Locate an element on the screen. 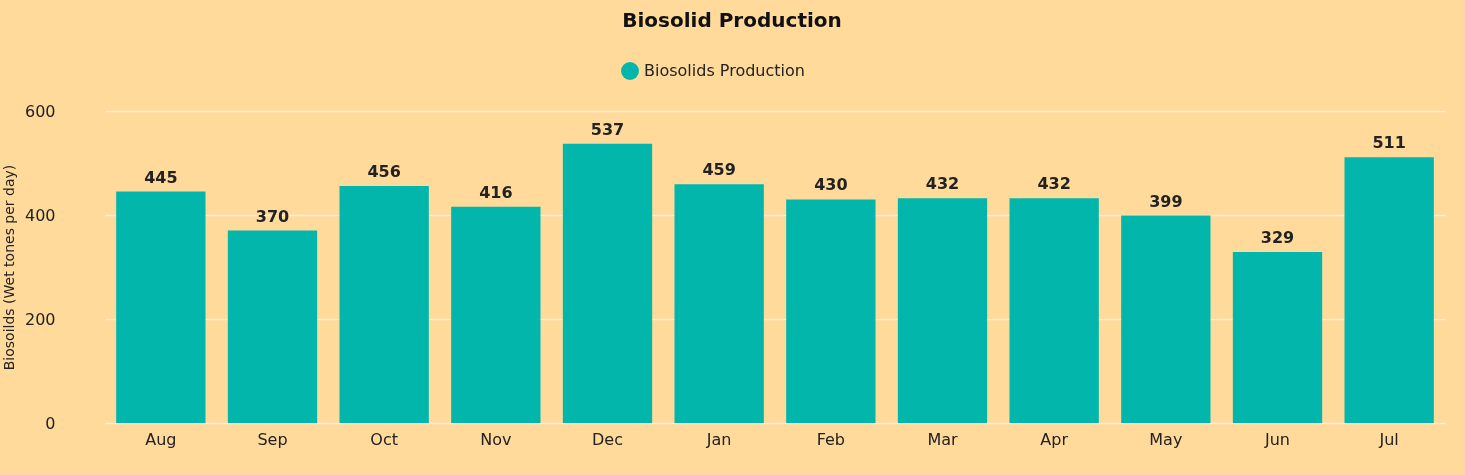  data-label: 329 is located at coordinates (1277, 237).